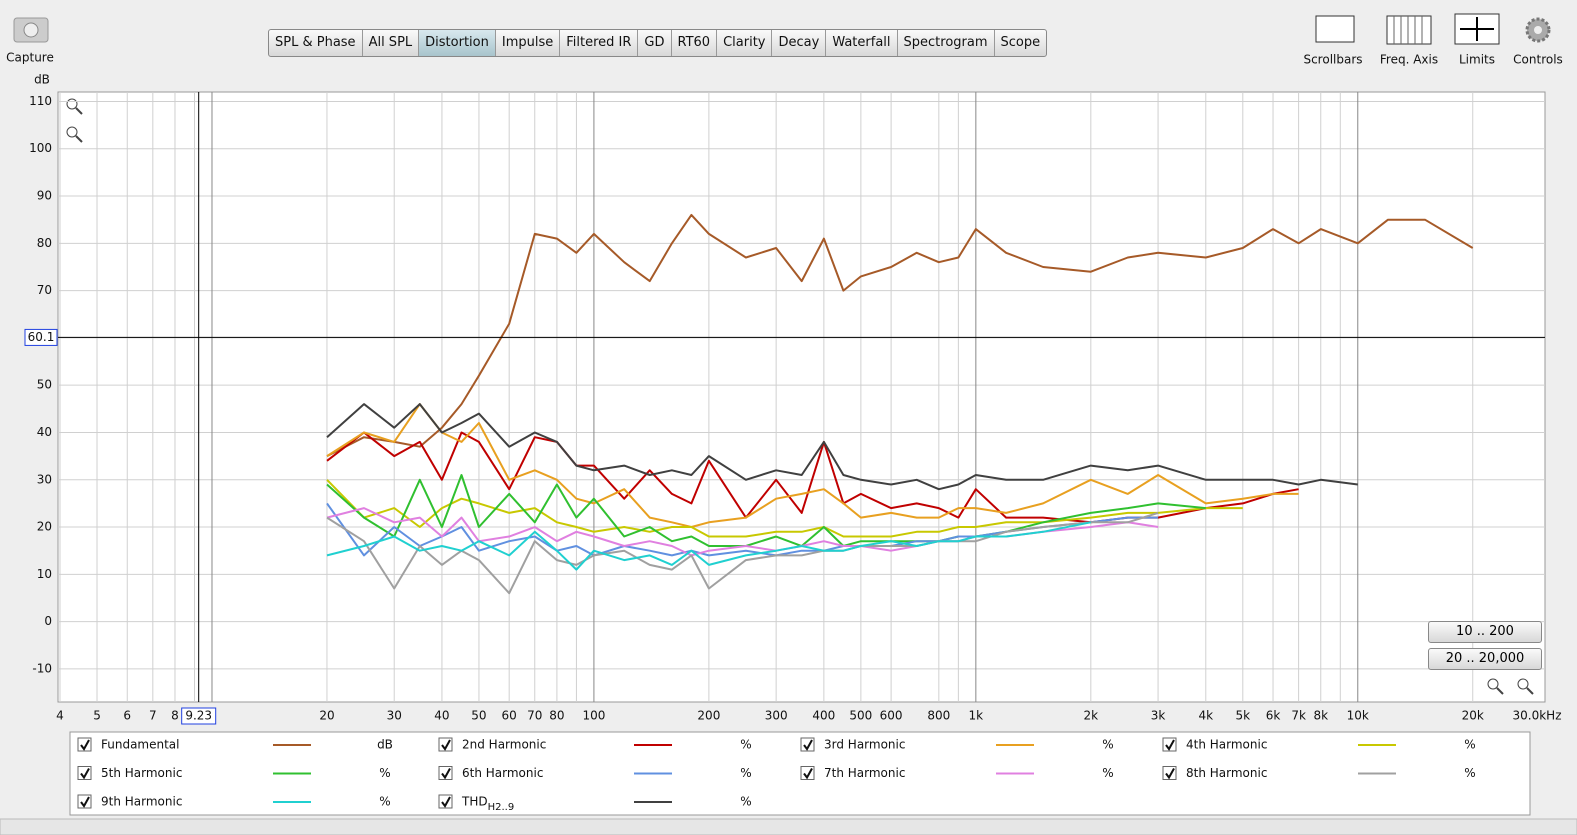 This screenshot has height=835, width=1577. What do you see at coordinates (1537, 716) in the screenshot?
I see `x-tick-label: 30.0kHz` at bounding box center [1537, 716].